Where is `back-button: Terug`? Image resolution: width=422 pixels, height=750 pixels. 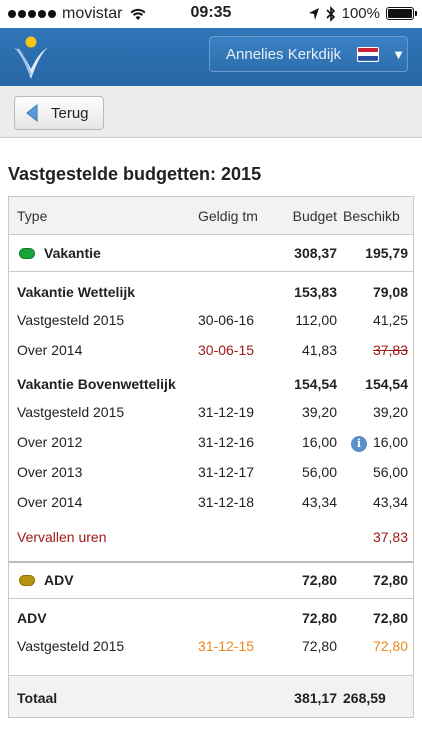 back-button: Terug is located at coordinates (59, 113).